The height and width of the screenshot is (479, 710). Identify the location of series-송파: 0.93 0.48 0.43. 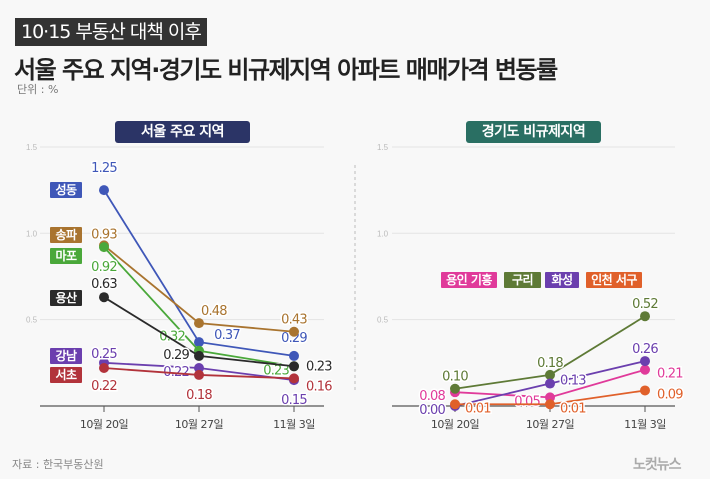
(200, 281).